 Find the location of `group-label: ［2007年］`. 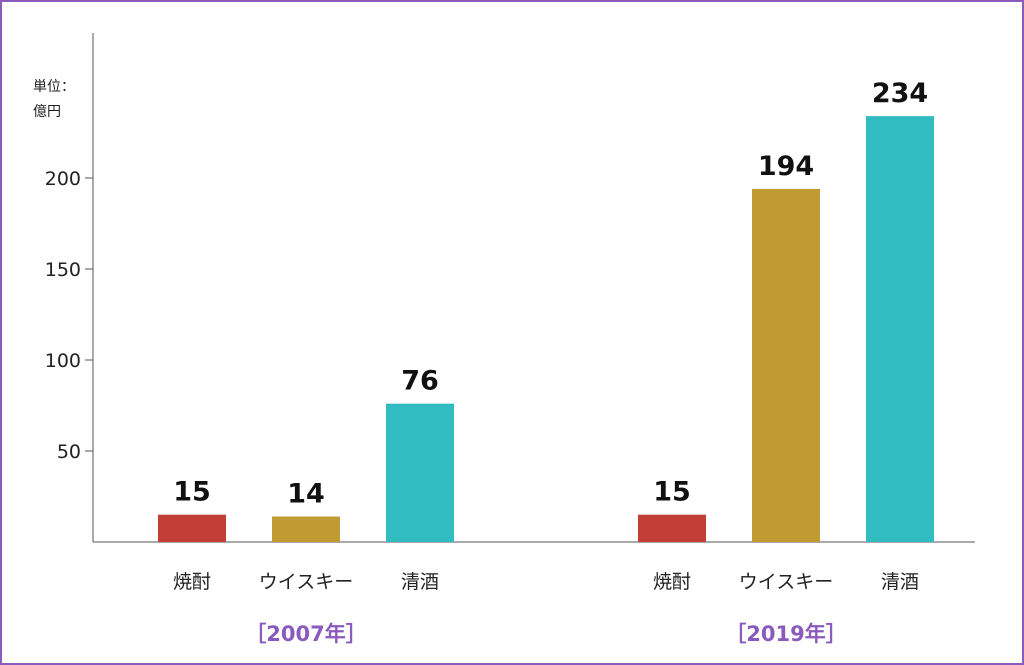

group-label: ［2007年］ is located at coordinates (305, 634).